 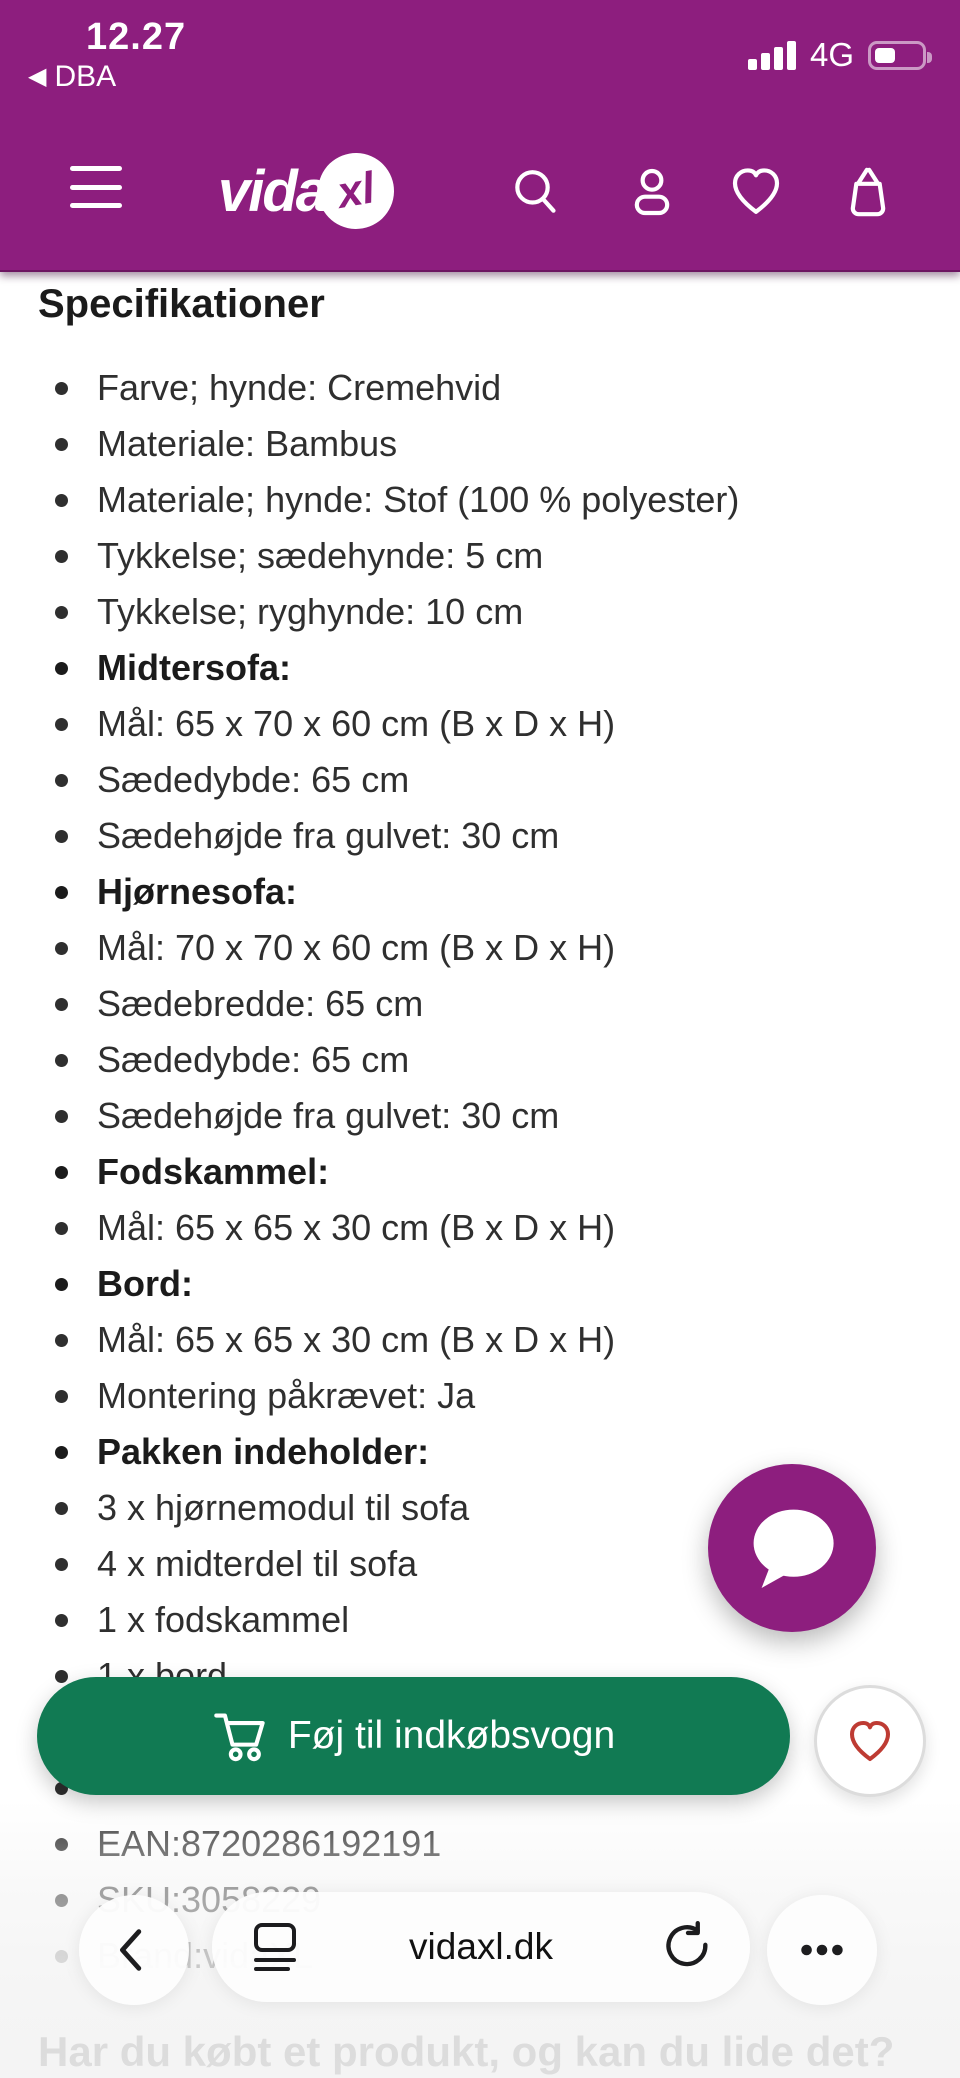 I want to click on cart-icon, so click(x=239, y=1737).